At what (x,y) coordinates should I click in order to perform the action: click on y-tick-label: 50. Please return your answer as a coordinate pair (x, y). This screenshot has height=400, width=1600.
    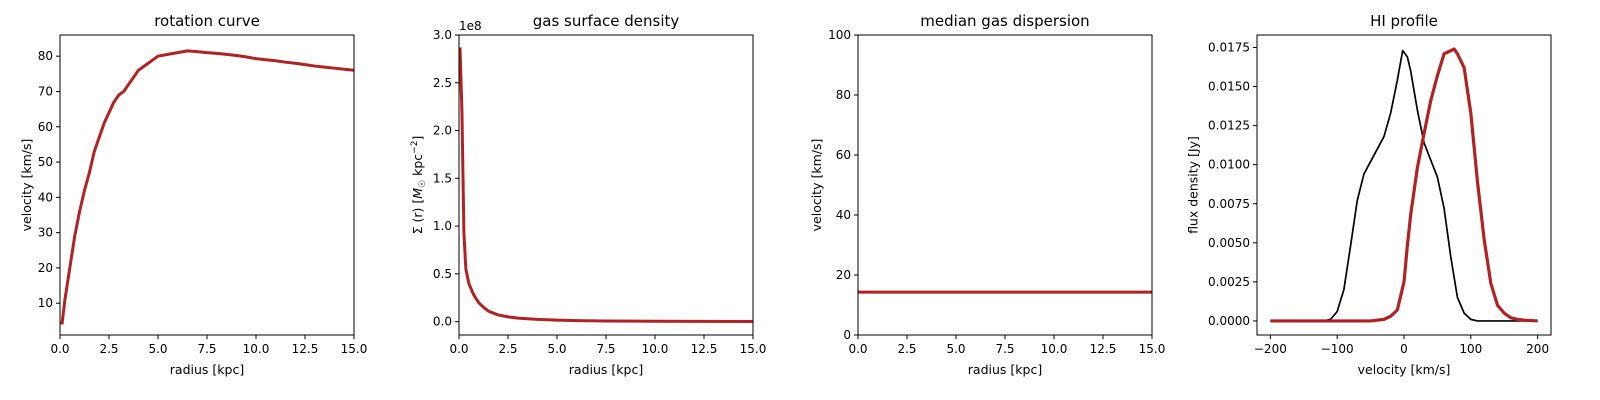
    Looking at the image, I should click on (45, 162).